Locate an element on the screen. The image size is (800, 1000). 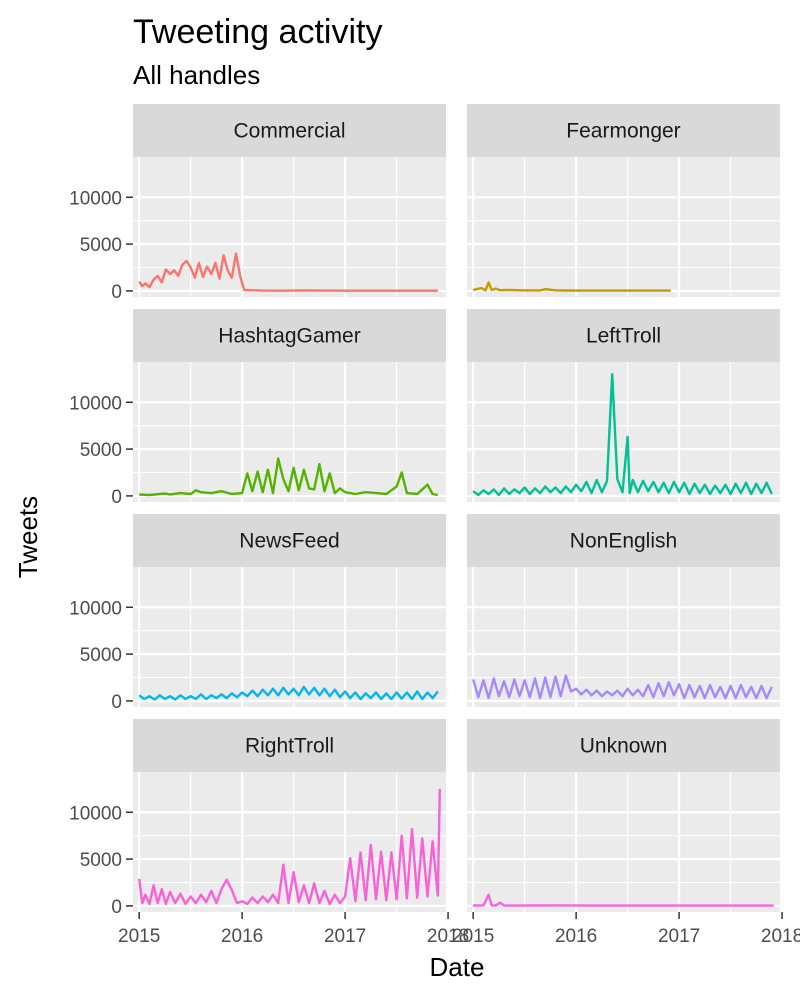
facet-strip-label: HashtagGamer is located at coordinates (289, 336).